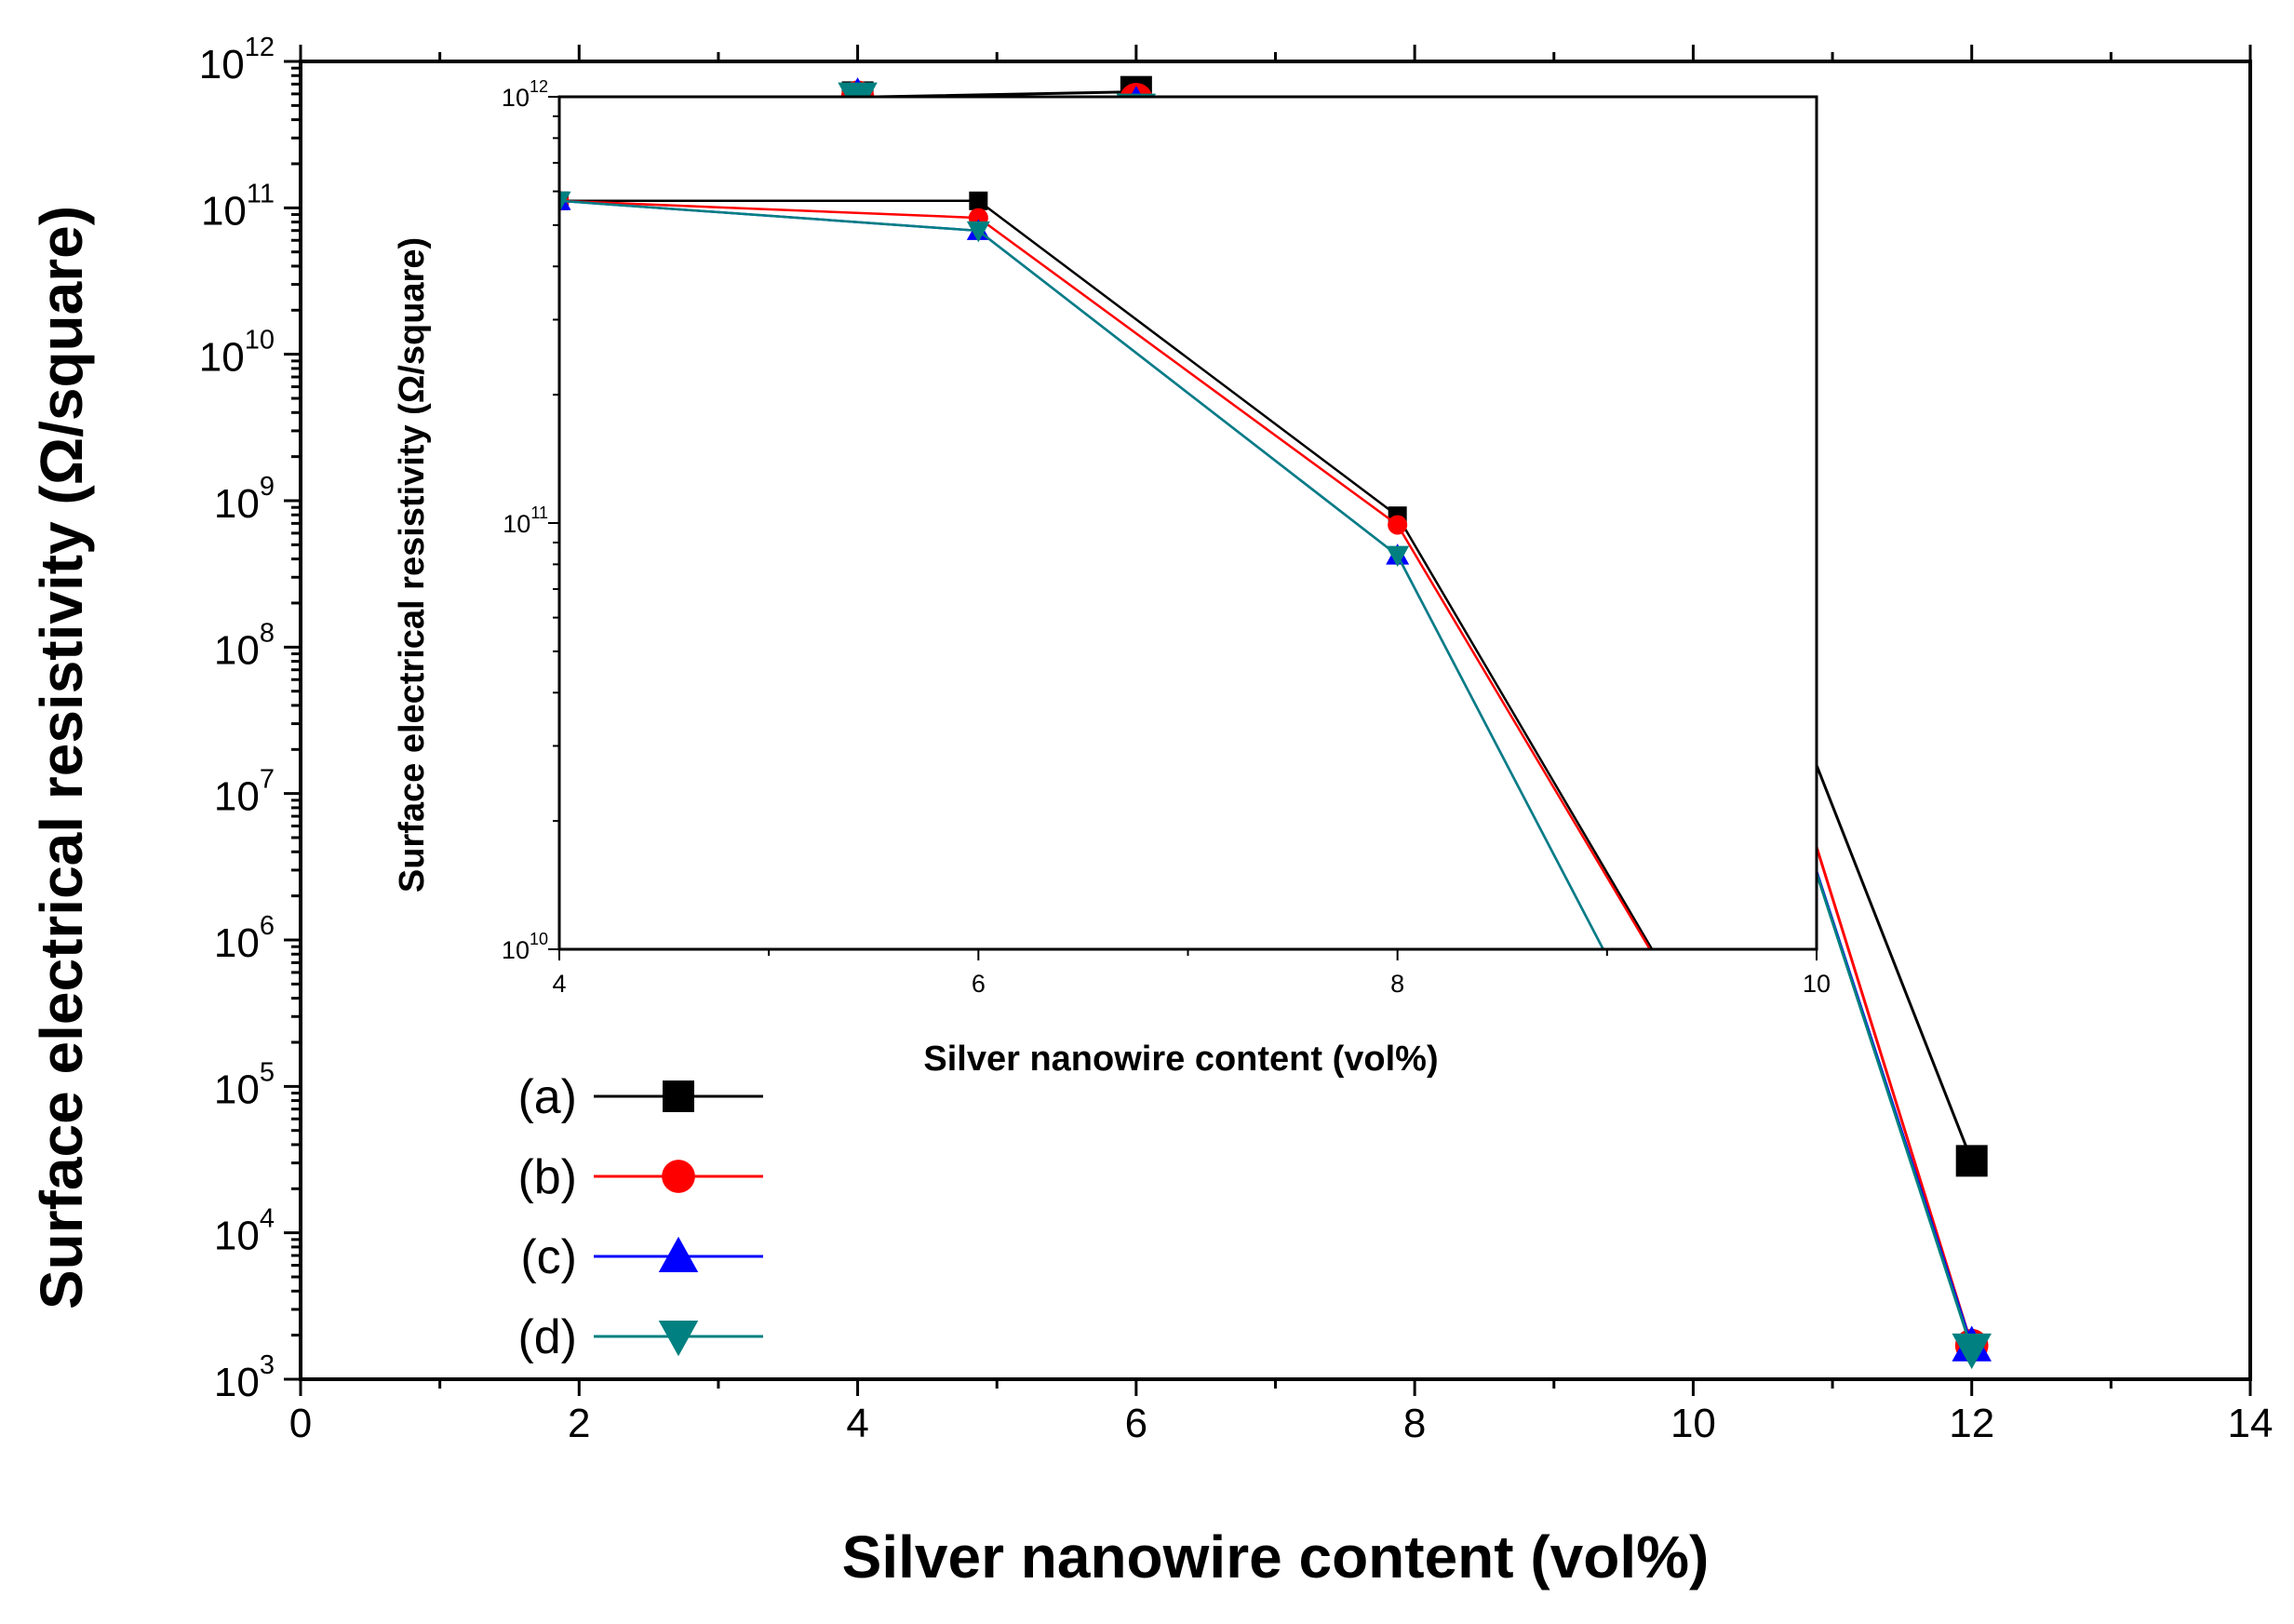  What do you see at coordinates (300, 1424) in the screenshot?
I see `main-x-tick-label-0: 0` at bounding box center [300, 1424].